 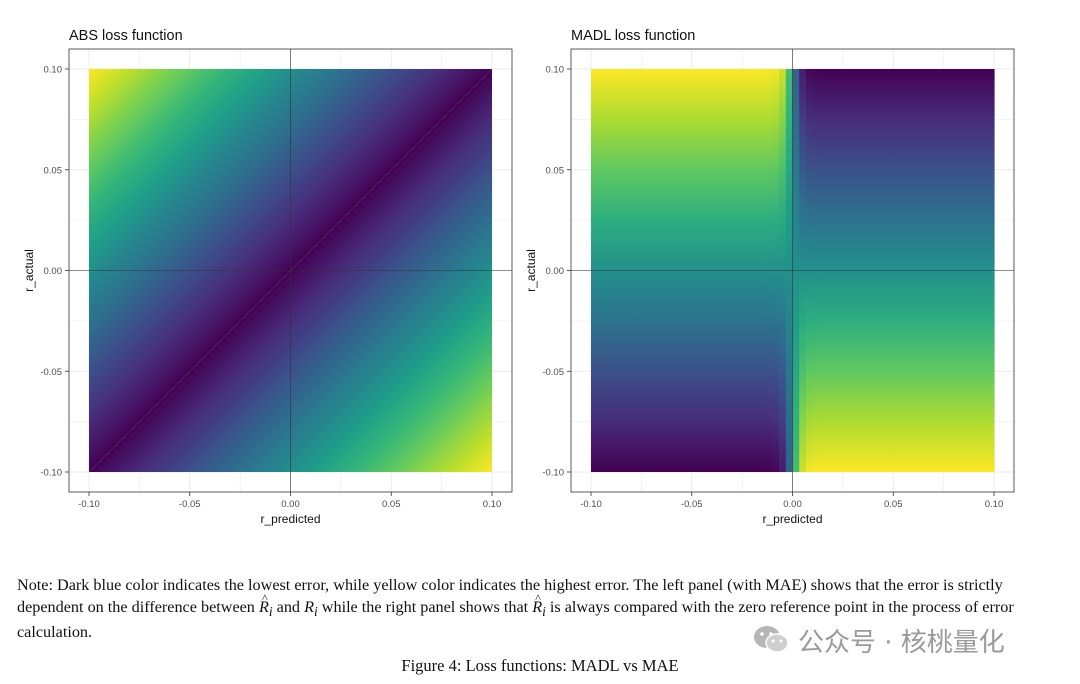 I want to click on watermark: 公众号 · 核桃量化, so click(x=878, y=640).